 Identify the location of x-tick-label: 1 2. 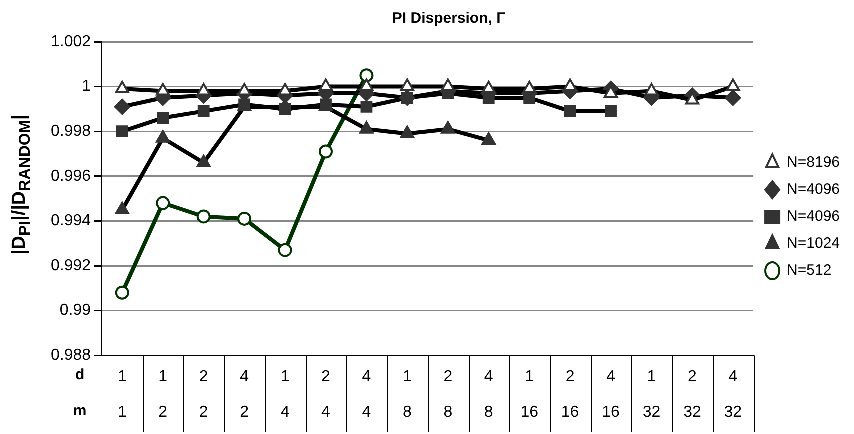
(163, 394).